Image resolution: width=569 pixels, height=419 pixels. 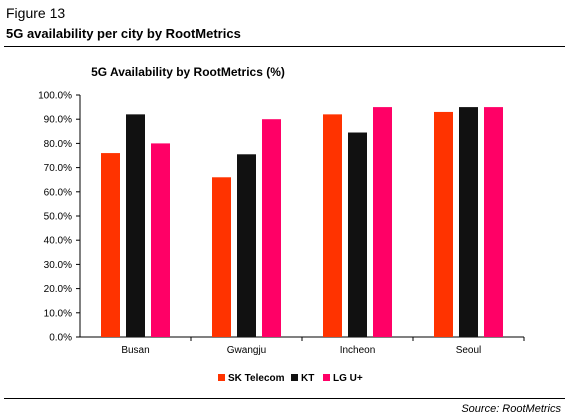 I want to click on y-tick-label: 10.0%, so click(x=58, y=313).